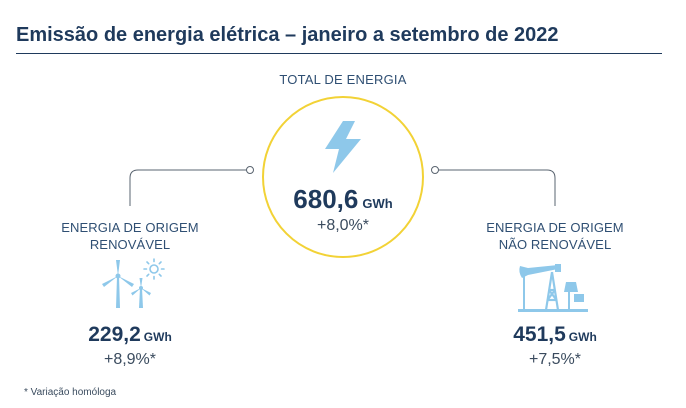  I want to click on non-renewable-change: +7,5%*, so click(555, 359).